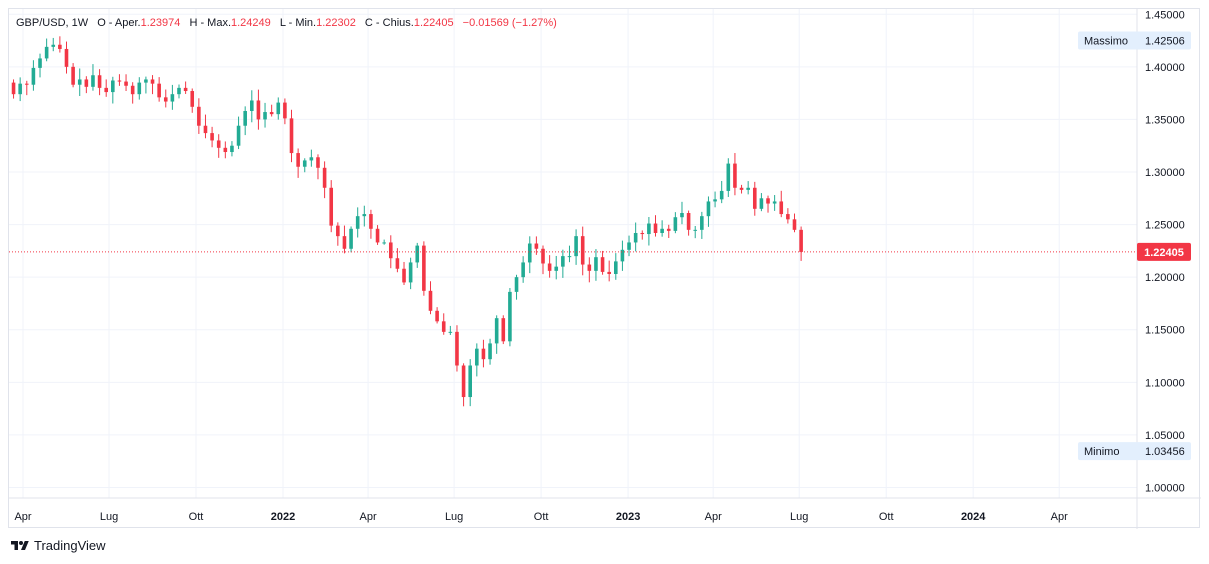  What do you see at coordinates (210, 23) in the screenshot?
I see `legend-high-label: H - Max.` at bounding box center [210, 23].